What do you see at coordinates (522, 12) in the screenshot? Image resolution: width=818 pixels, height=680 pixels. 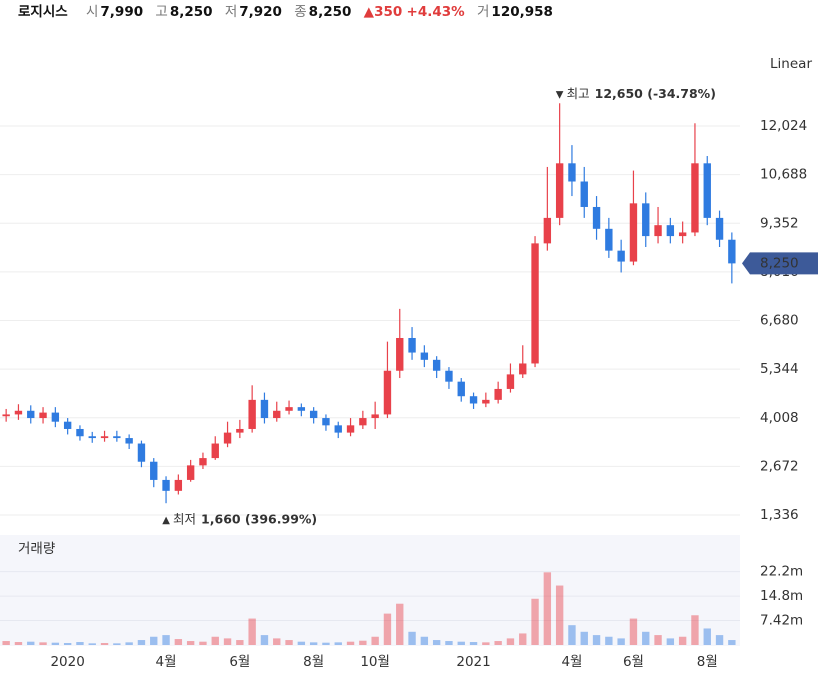 I see `volume-value: 120,958` at bounding box center [522, 12].